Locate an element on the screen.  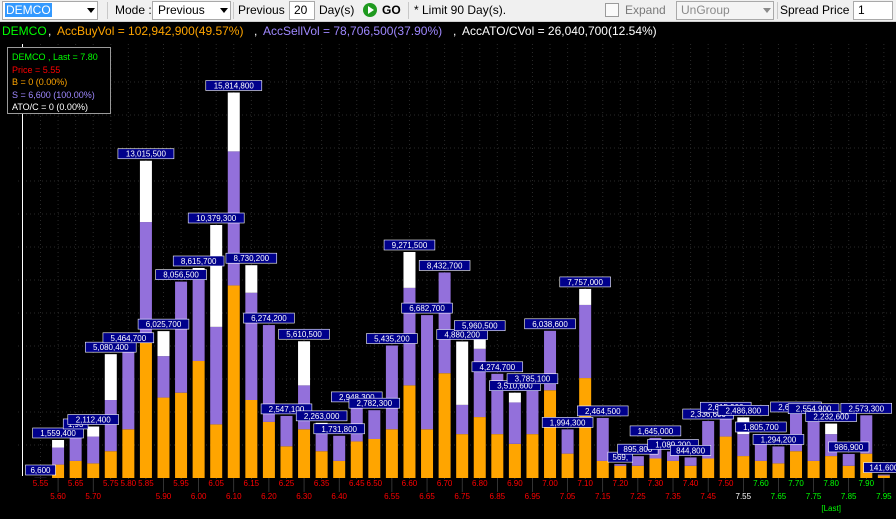
bar-value-label: 4,274,700 is located at coordinates (498, 367).